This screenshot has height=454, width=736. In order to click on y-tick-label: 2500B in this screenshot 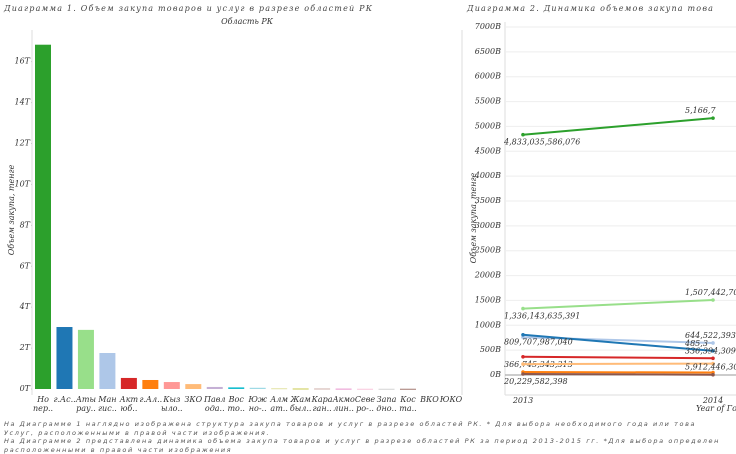, I will do `click(487, 250)`.